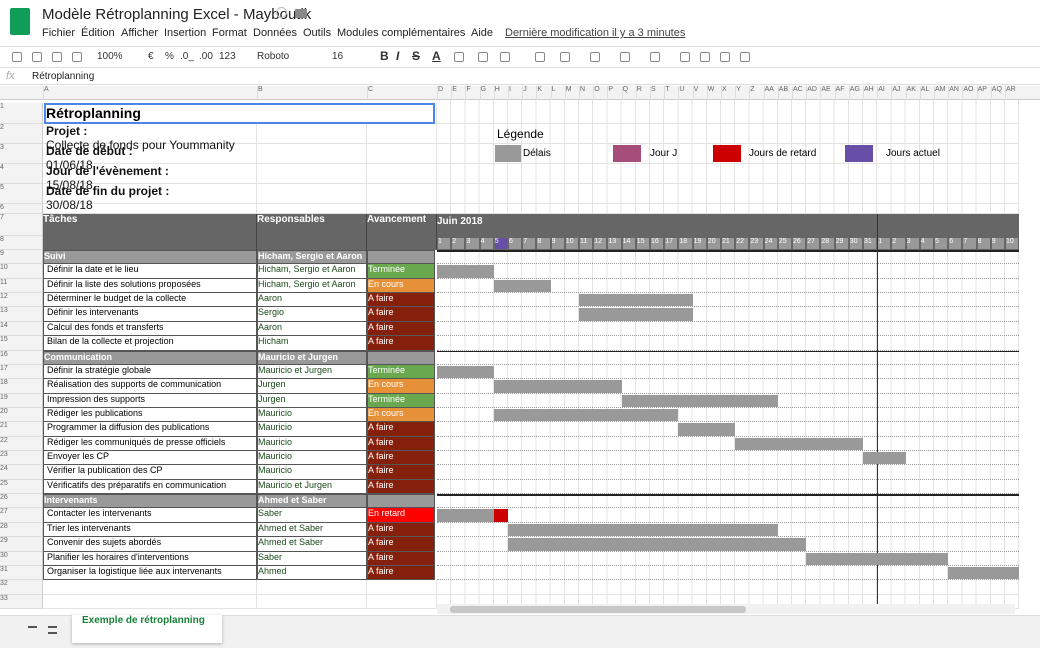 The width and height of the screenshot is (1040, 648). Describe the element at coordinates (21, 415) in the screenshot. I see `row-number c: 20` at that location.